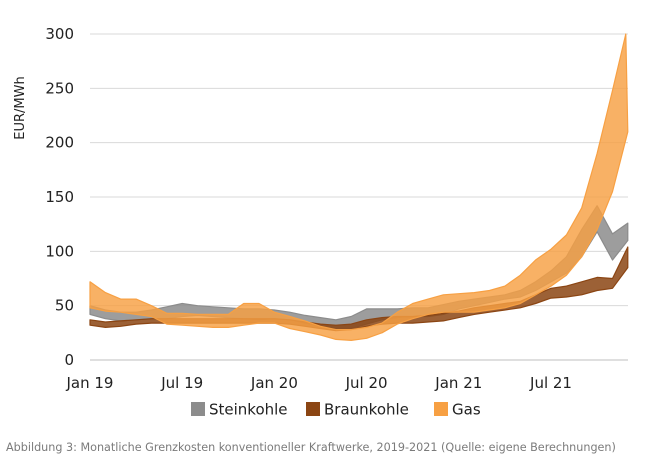  What do you see at coordinates (441, 409) in the screenshot?
I see `legend-swatch-gas` at bounding box center [441, 409].